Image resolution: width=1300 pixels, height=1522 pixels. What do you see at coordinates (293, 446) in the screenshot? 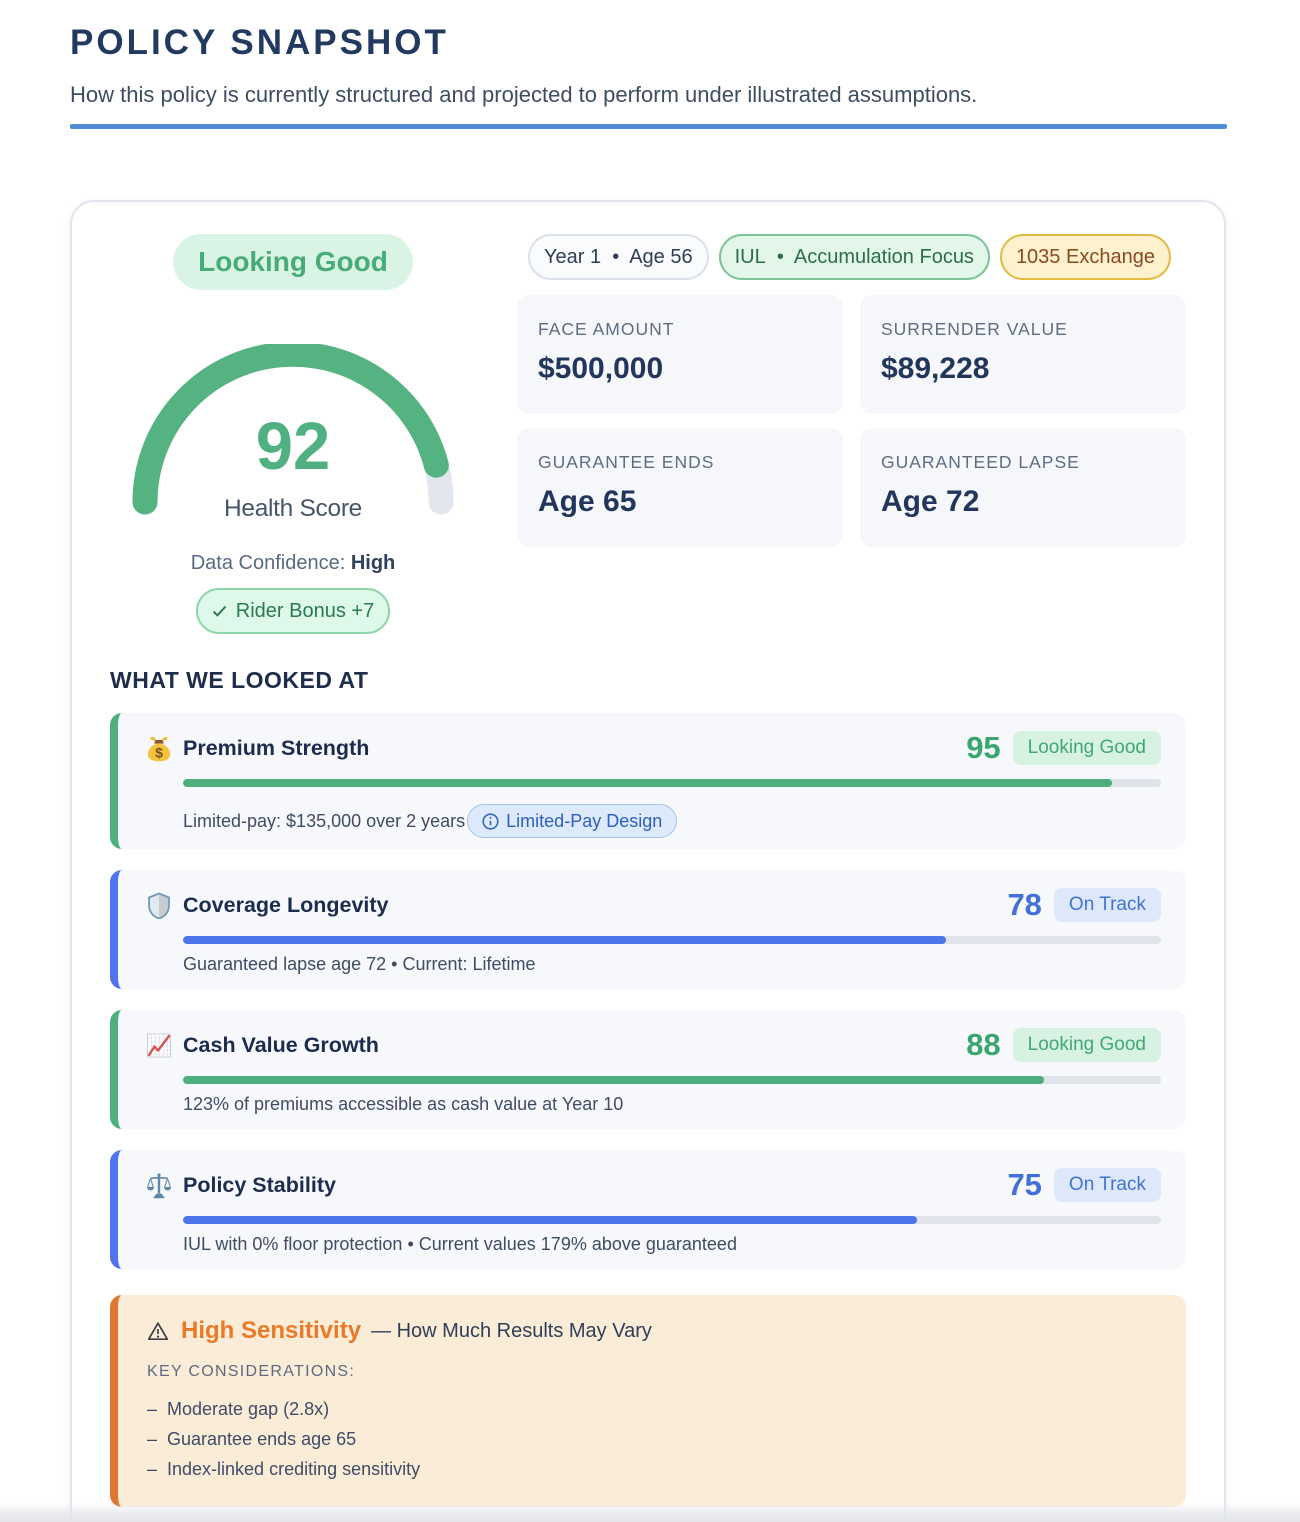
I see `svg-text: 92` at bounding box center [293, 446].